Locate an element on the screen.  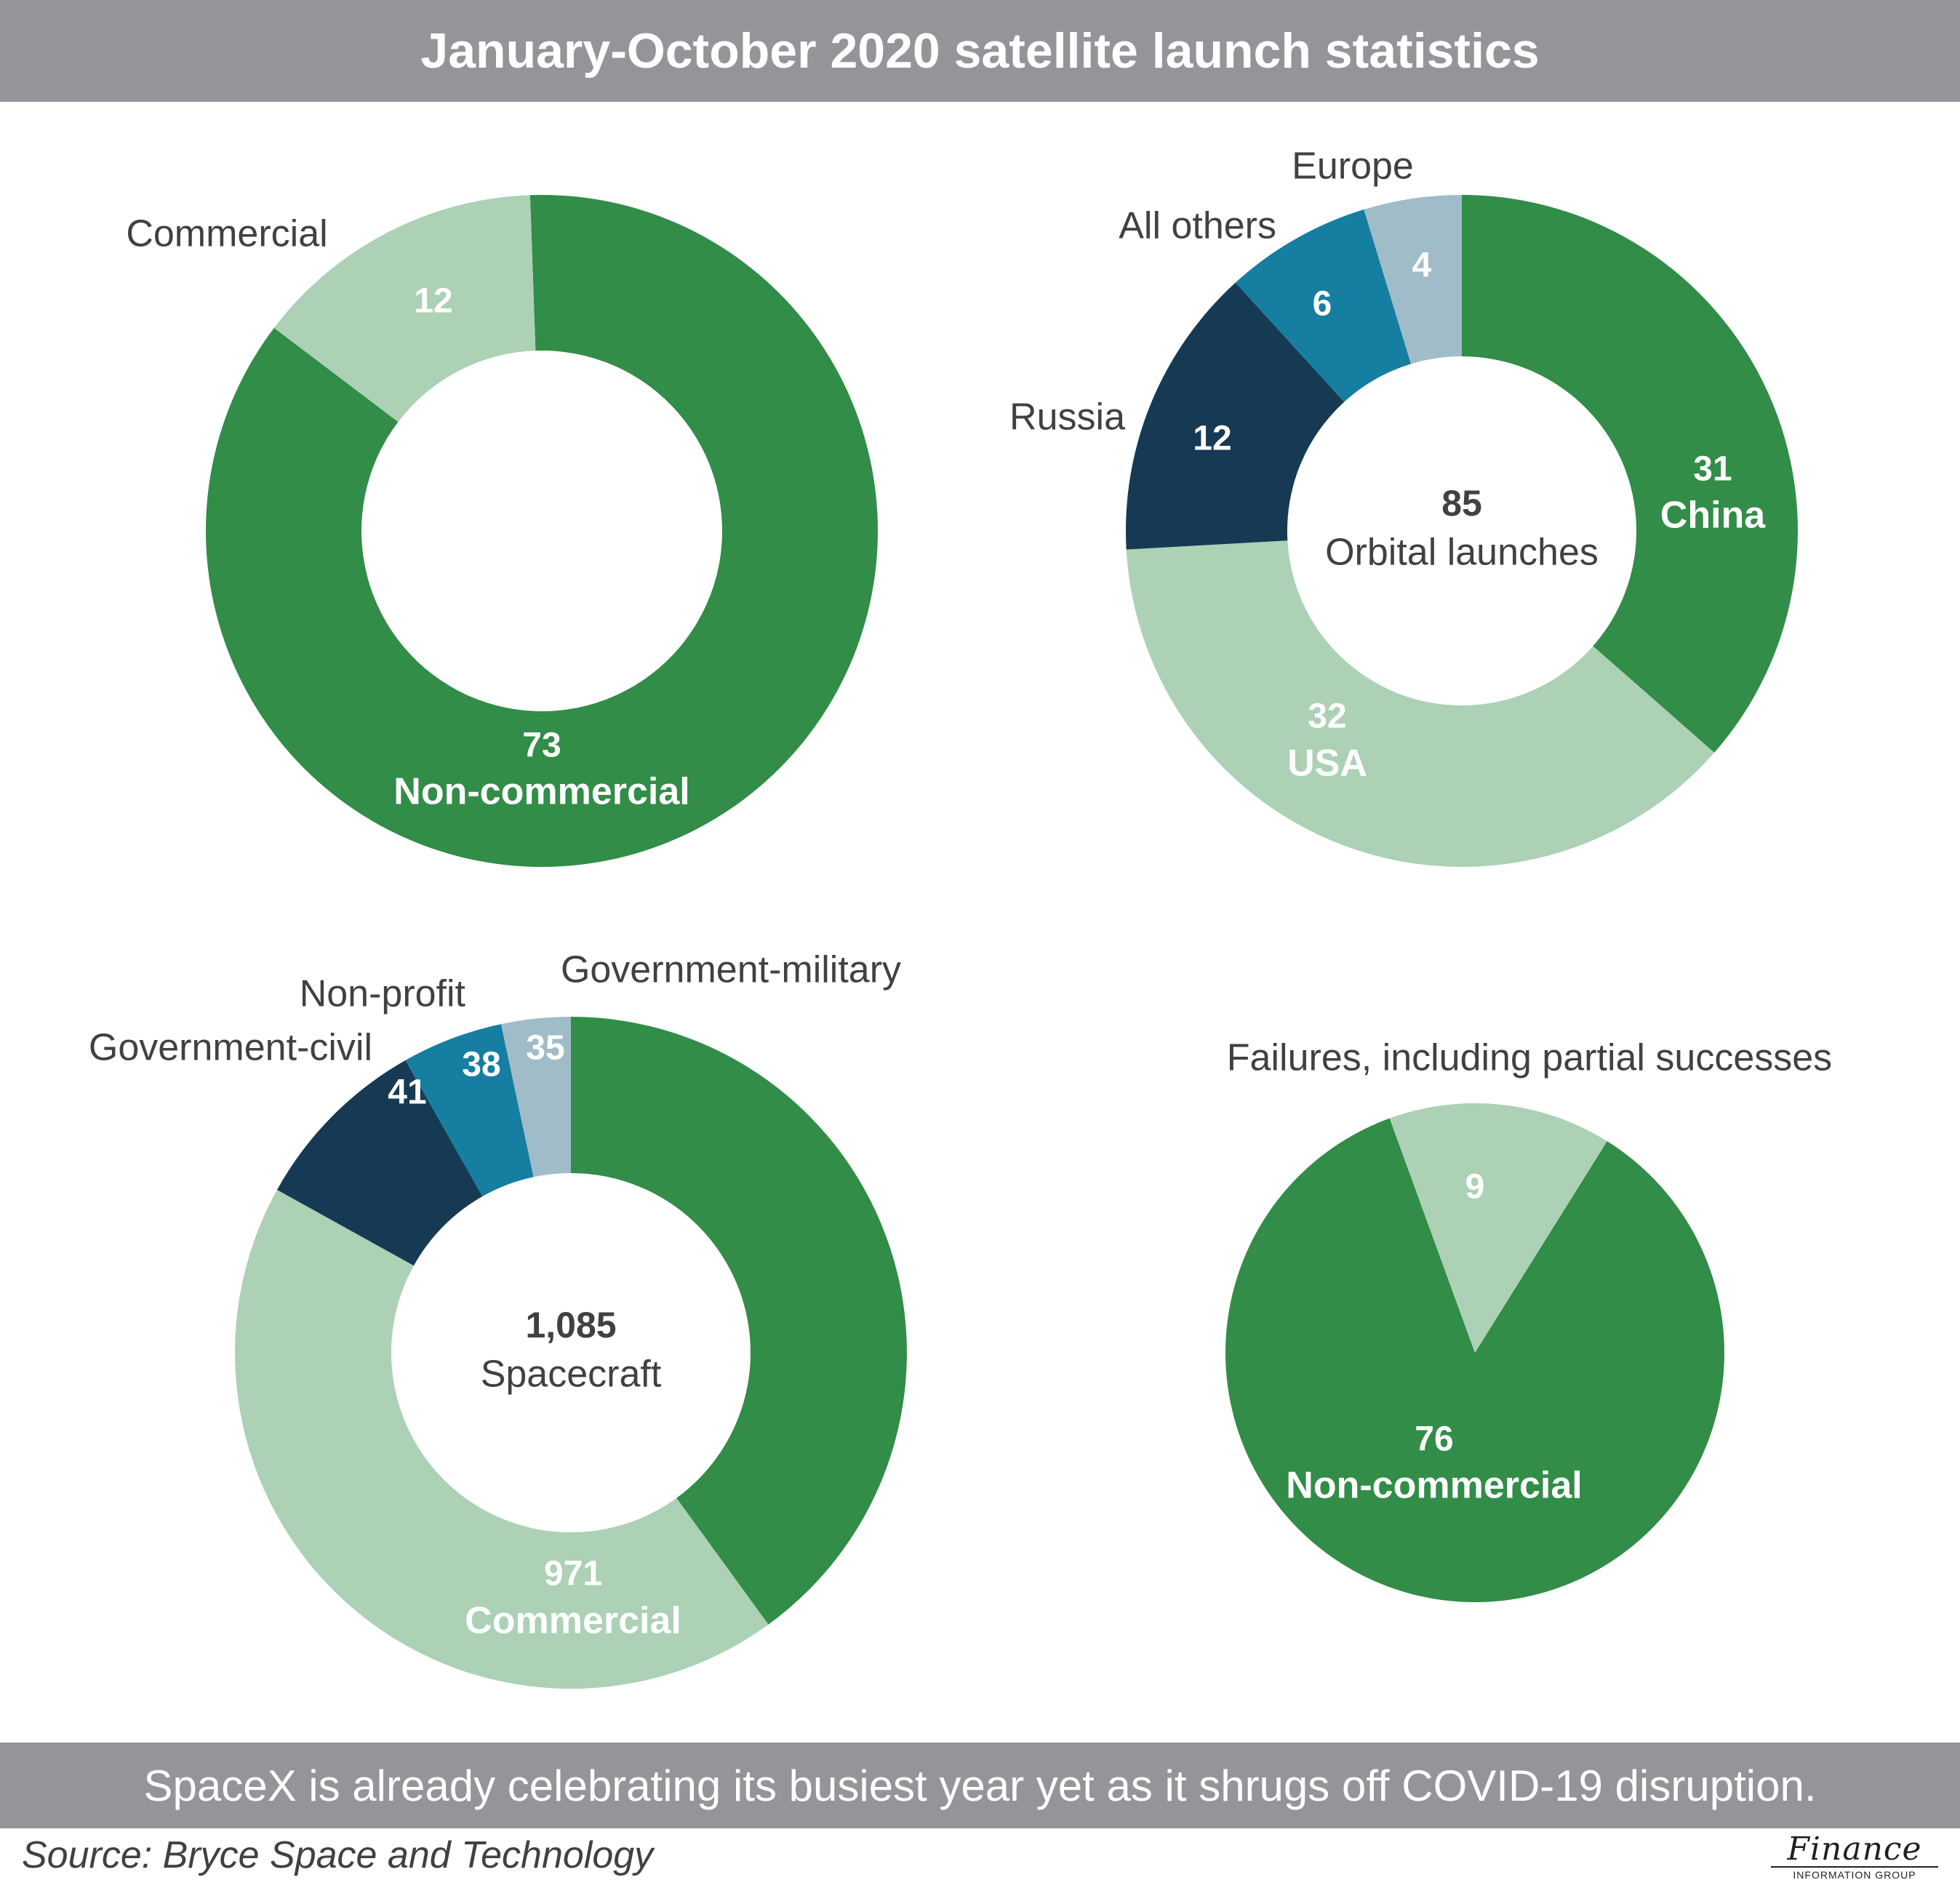
slice-all-others is located at coordinates (1323, 305).